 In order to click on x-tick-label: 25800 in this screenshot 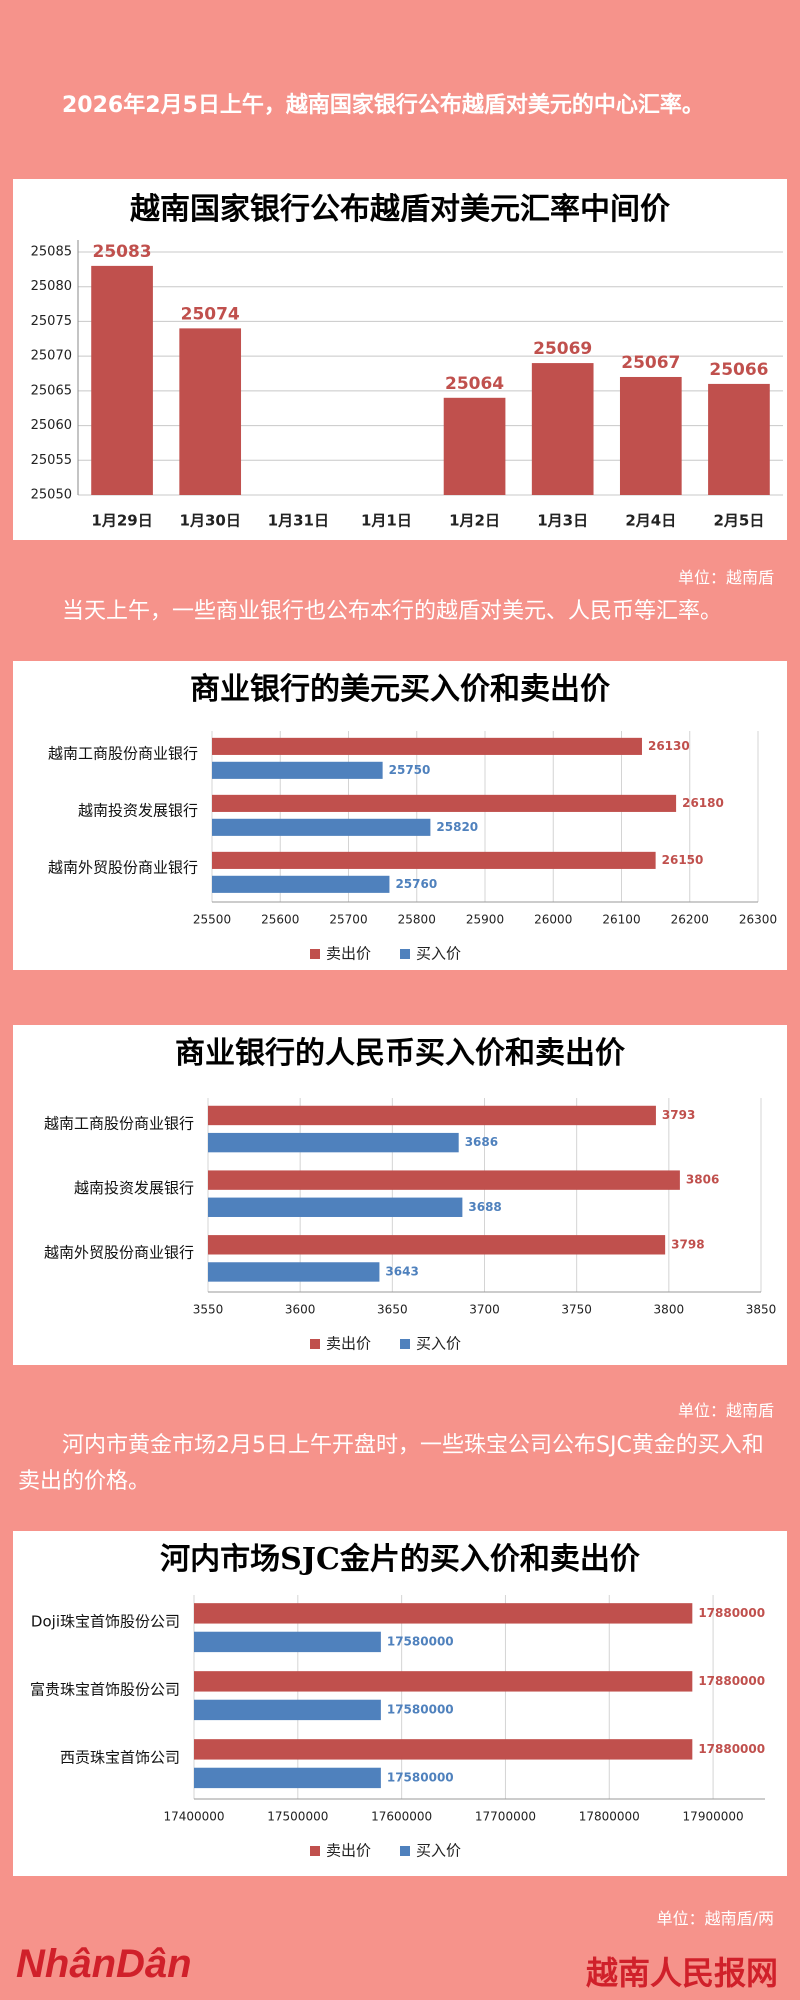, I will do `click(417, 920)`.